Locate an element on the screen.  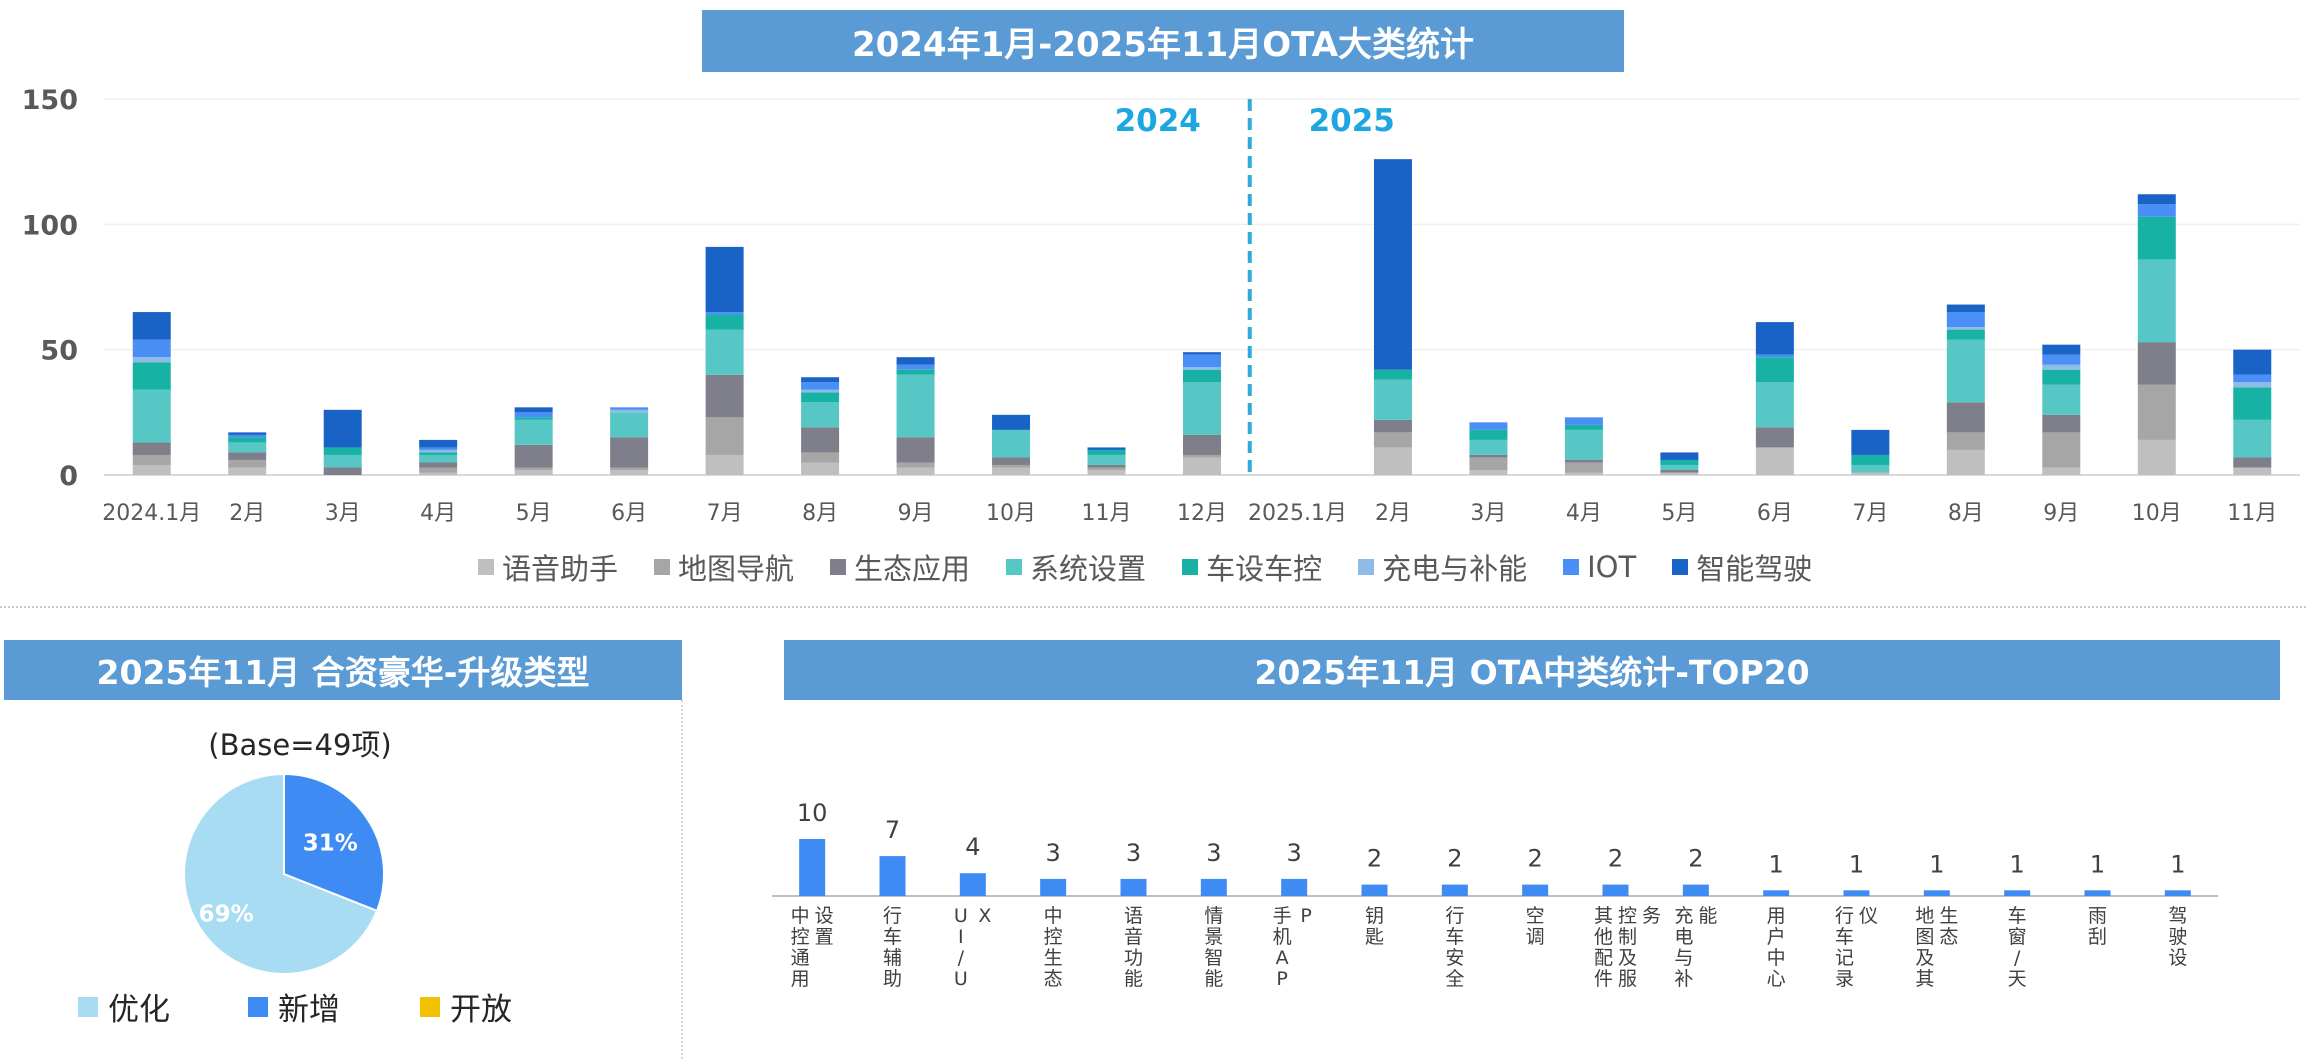
mid-bar-value-label: 4 is located at coordinates (972, 847).